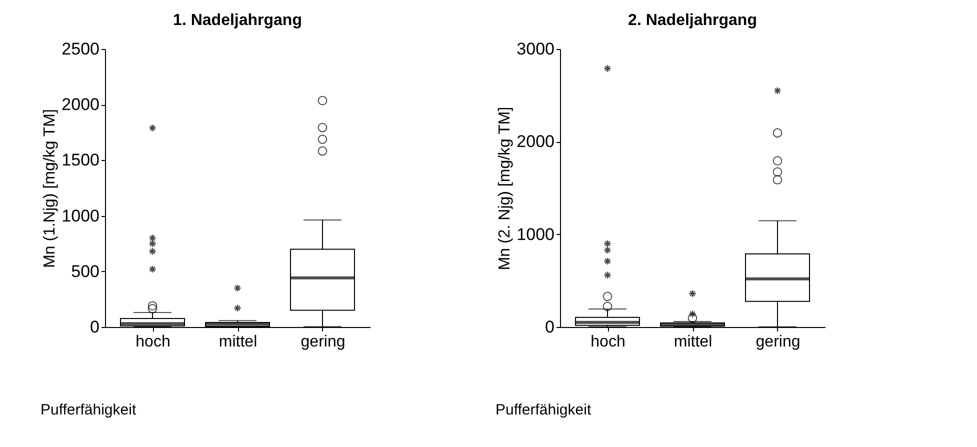  Describe the element at coordinates (81, 160) in the screenshot. I see `y-tick-label: 1500` at that location.